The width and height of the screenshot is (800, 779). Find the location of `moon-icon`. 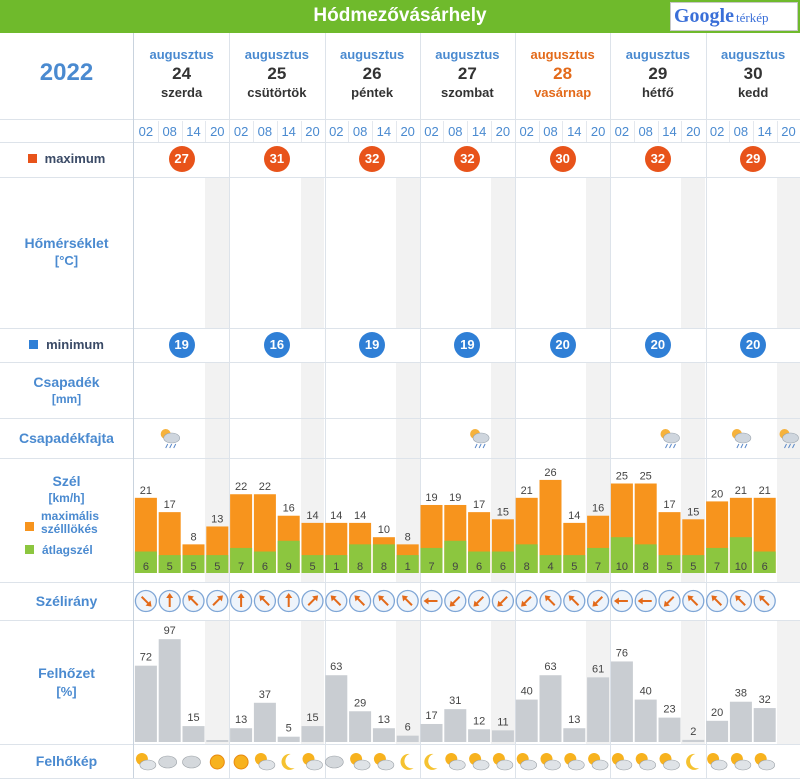

moon-icon is located at coordinates (407, 762).